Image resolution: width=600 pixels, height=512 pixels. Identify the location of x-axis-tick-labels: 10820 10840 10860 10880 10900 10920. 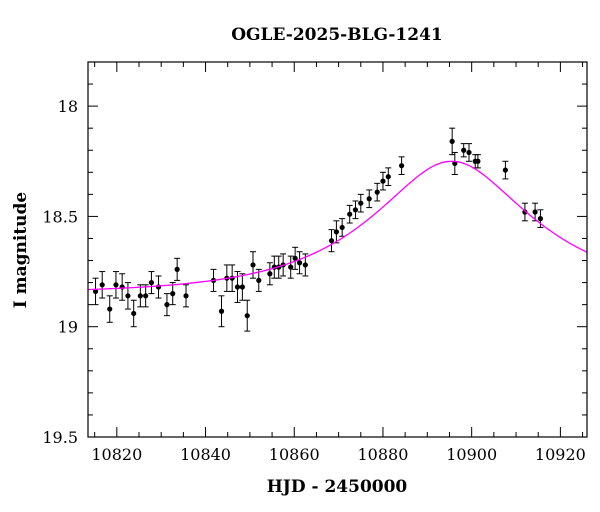
(338, 454).